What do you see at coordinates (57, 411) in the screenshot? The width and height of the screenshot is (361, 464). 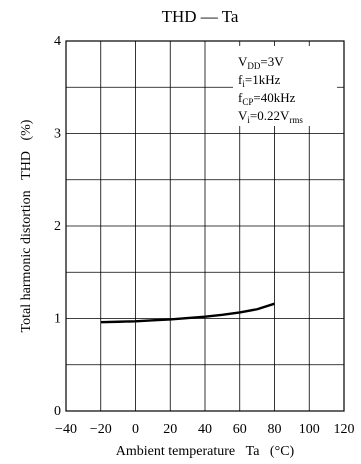 I see `y-tick-label: 0` at bounding box center [57, 411].